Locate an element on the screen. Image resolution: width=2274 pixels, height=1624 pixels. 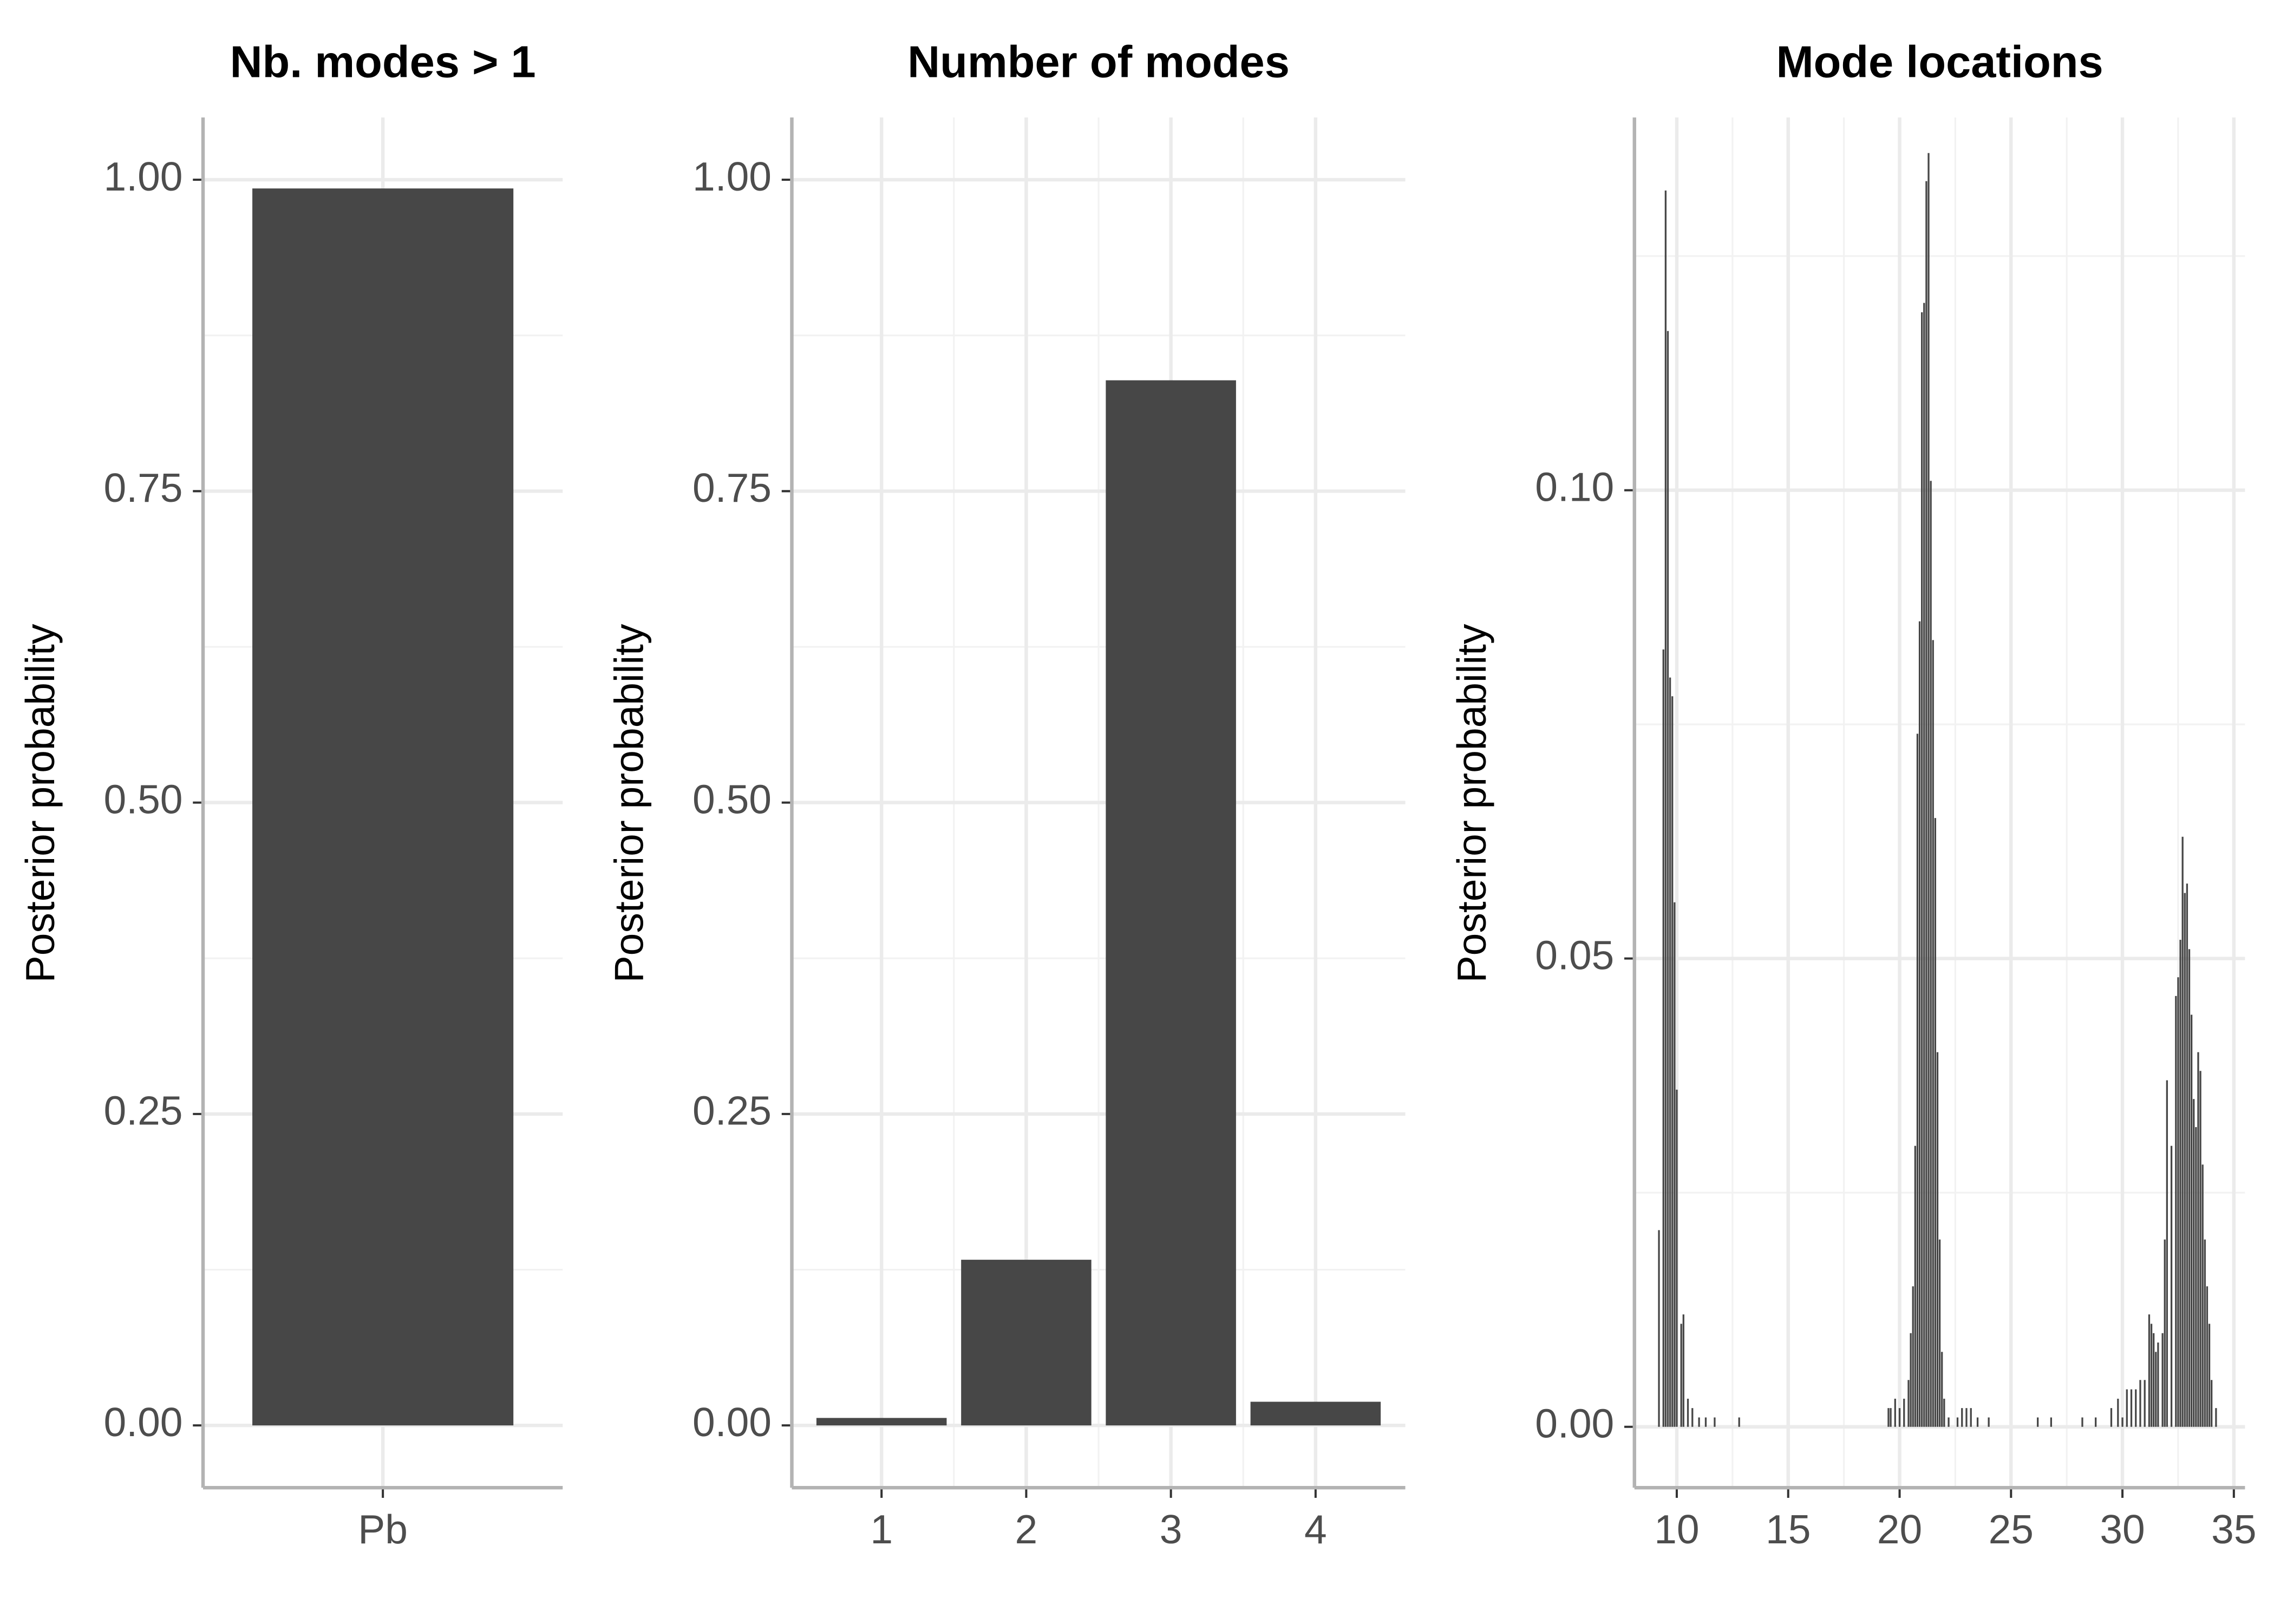
chart-title: Mode locations is located at coordinates (1940, 61).